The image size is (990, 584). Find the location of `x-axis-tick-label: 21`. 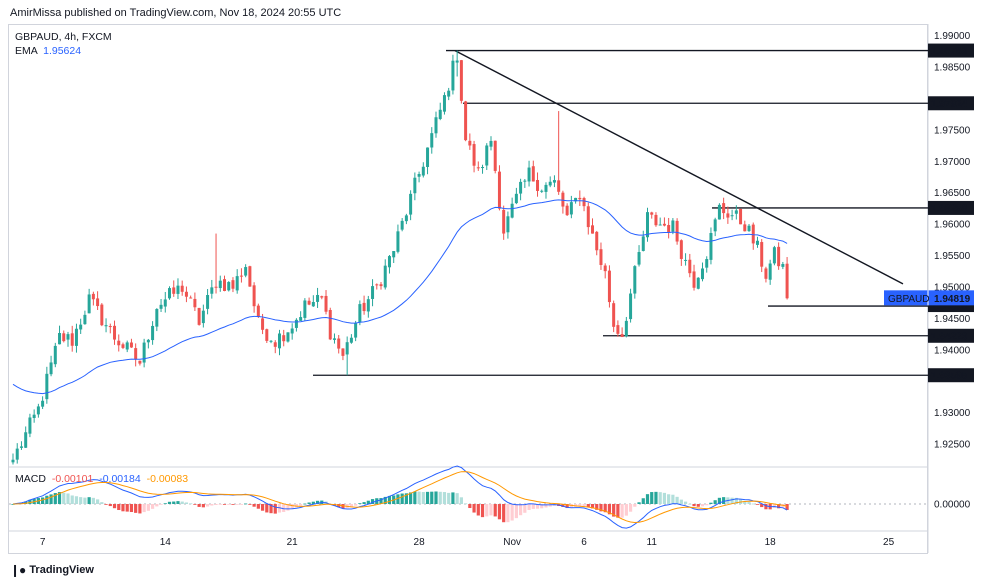

x-axis-tick-label: 21 is located at coordinates (293, 542).